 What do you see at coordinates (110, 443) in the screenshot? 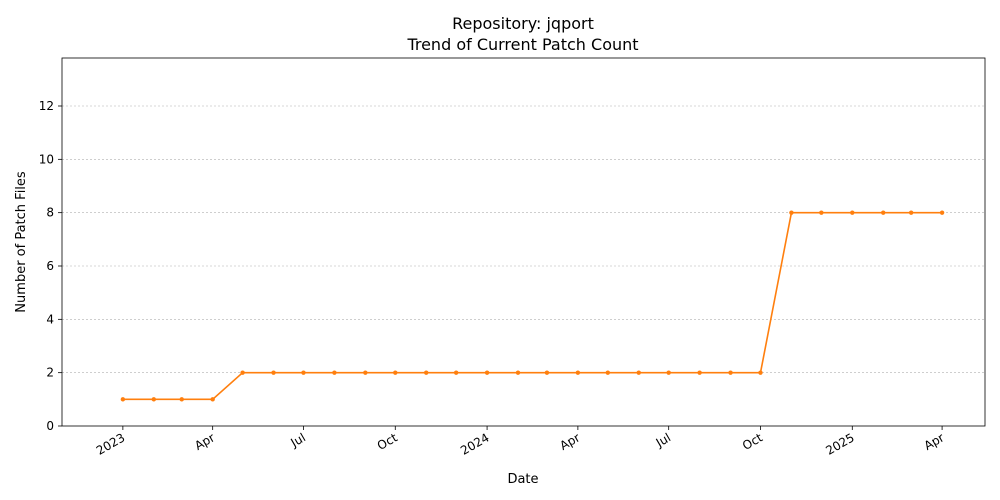
I see `x-tick-label: 2023` at bounding box center [110, 443].